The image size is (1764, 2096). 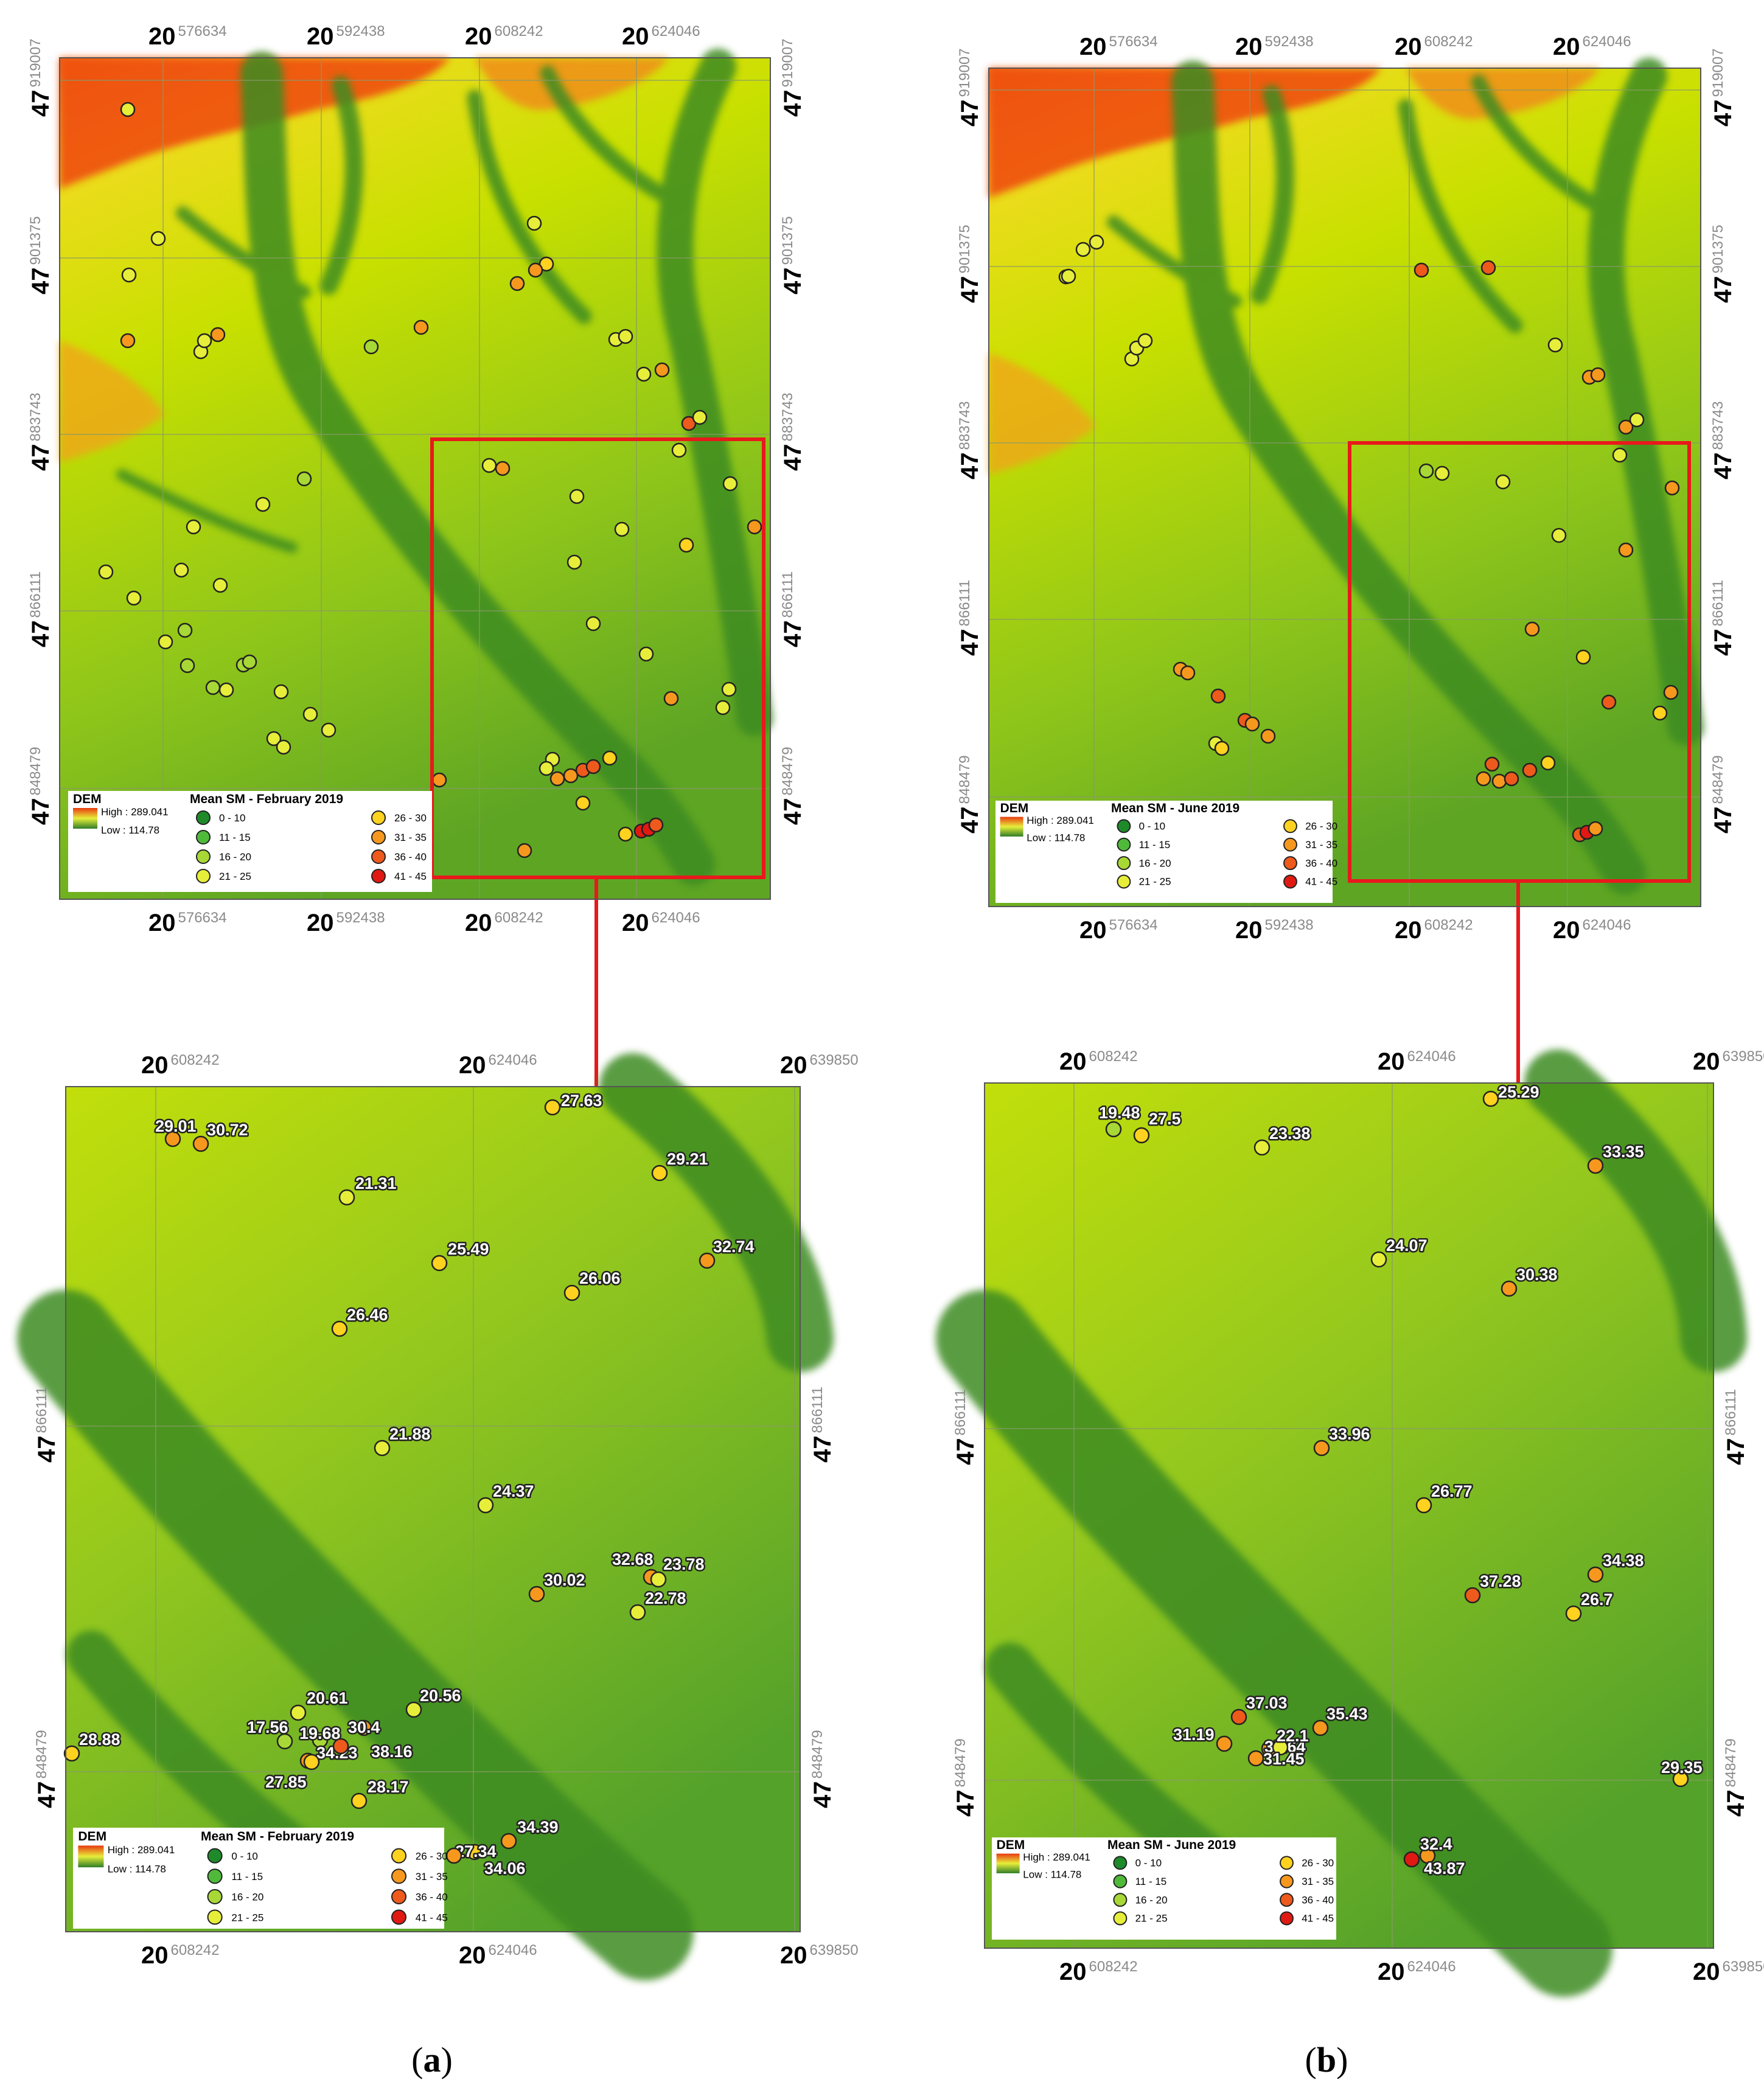 What do you see at coordinates (235, 857) in the screenshot?
I see `legend-class-label: 16 - 20` at bounding box center [235, 857].